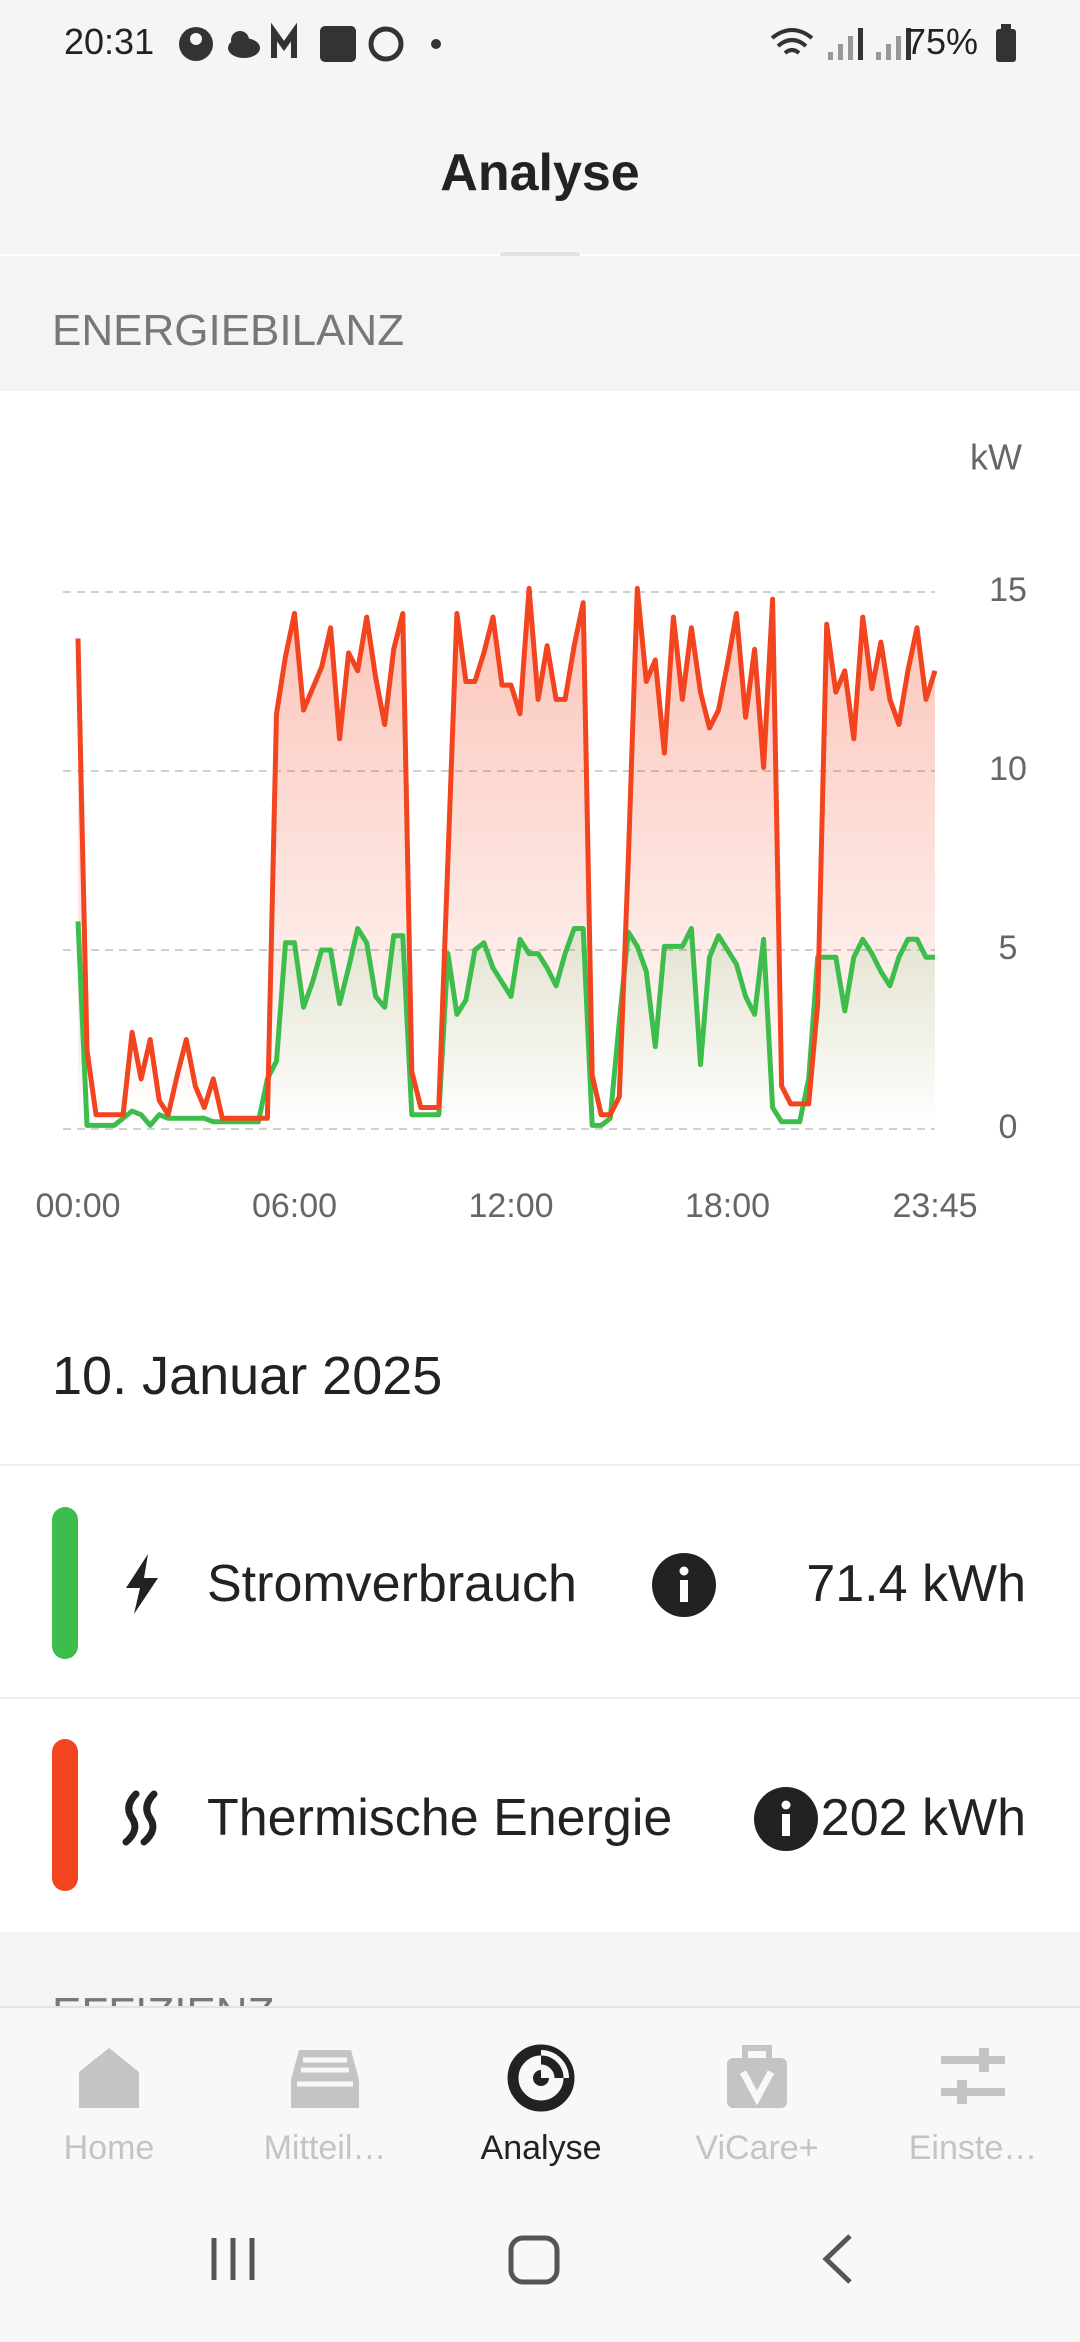 This screenshot has height=2342, width=1080. Describe the element at coordinates (1008, 769) in the screenshot. I see `y-tick-label: 10` at that location.